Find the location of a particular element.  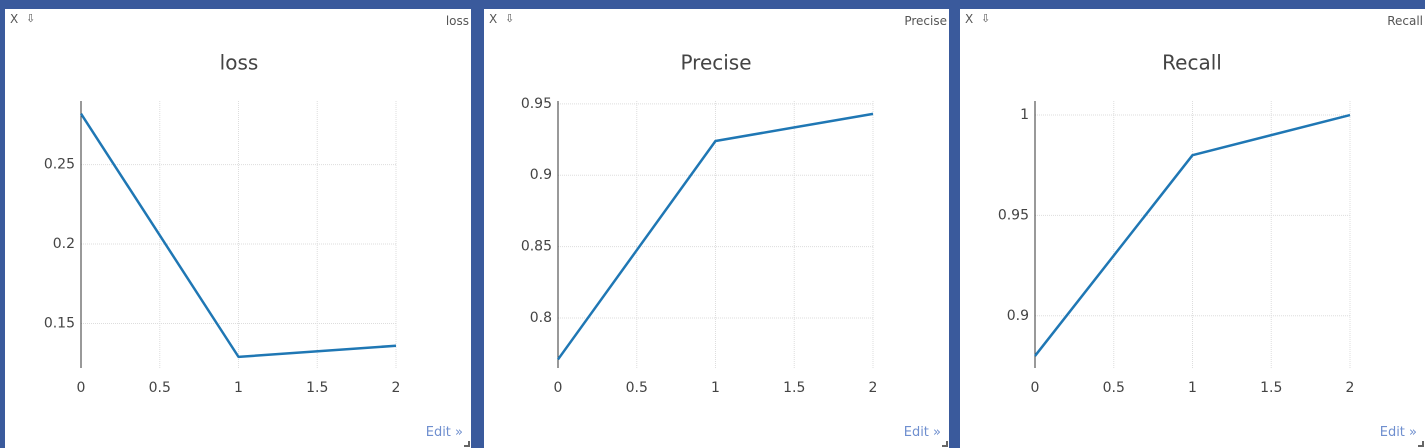

pane-corner-label: Precise is located at coordinates (925, 21).